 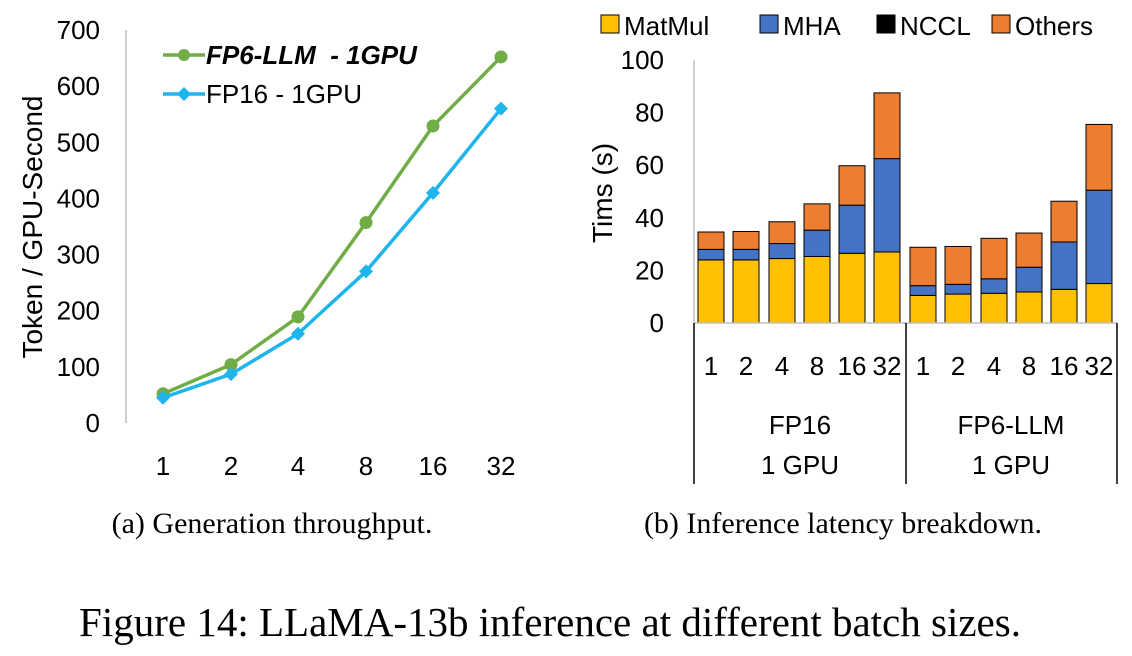 I want to click on legend-label-nccl: NCCL, so click(x=935, y=26).